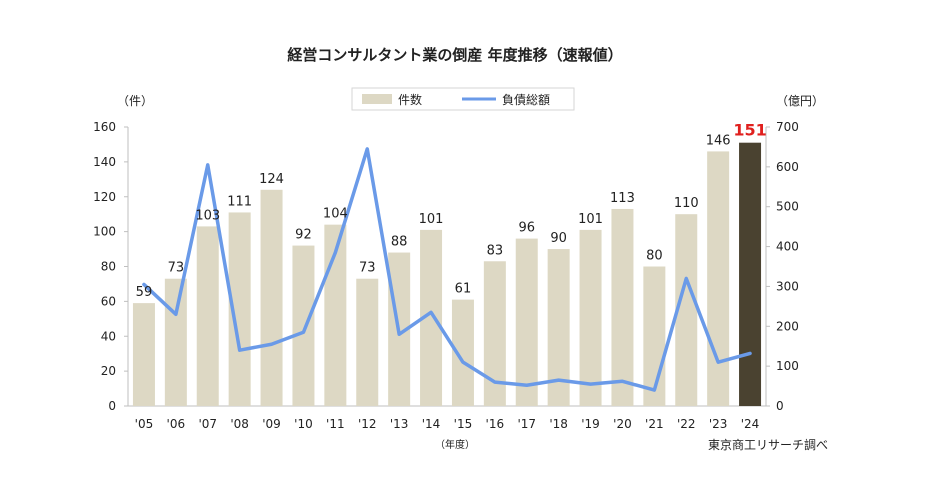 This screenshot has width=940, height=496. Describe the element at coordinates (495, 424) in the screenshot. I see `x-tick-label: '16` at that location.